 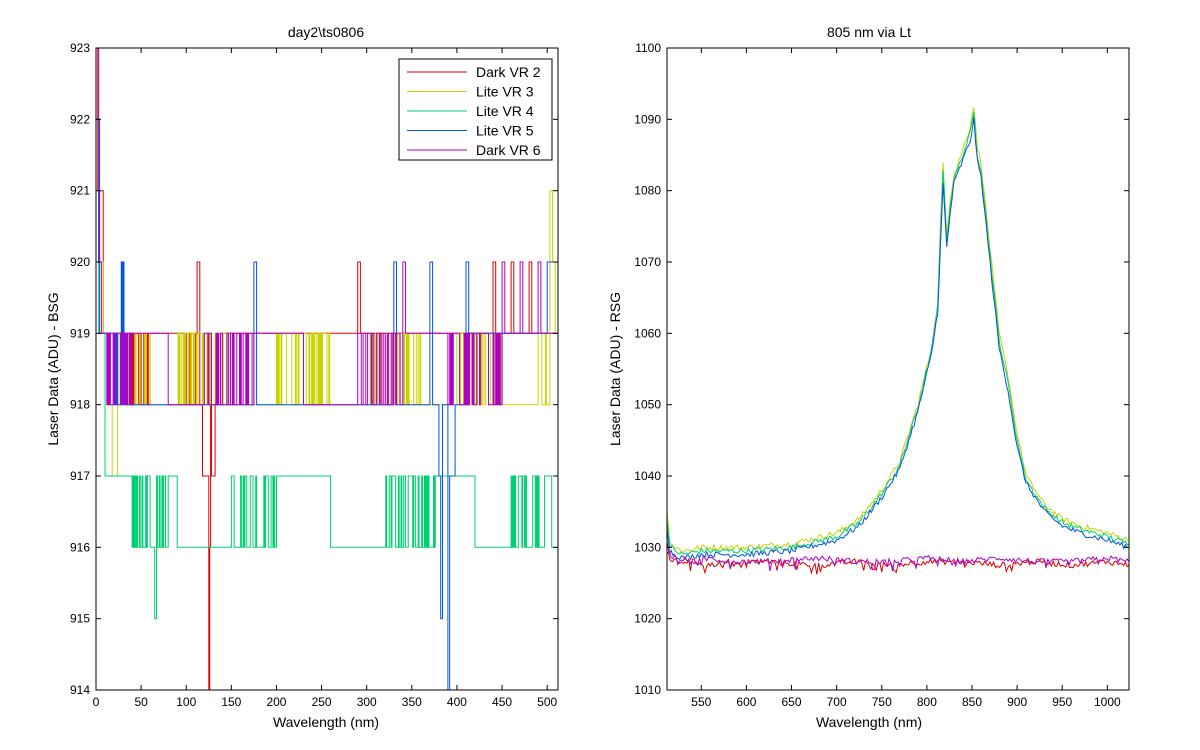 What do you see at coordinates (746, 702) in the screenshot?
I see `chart-right-xtick-label: 600` at bounding box center [746, 702].